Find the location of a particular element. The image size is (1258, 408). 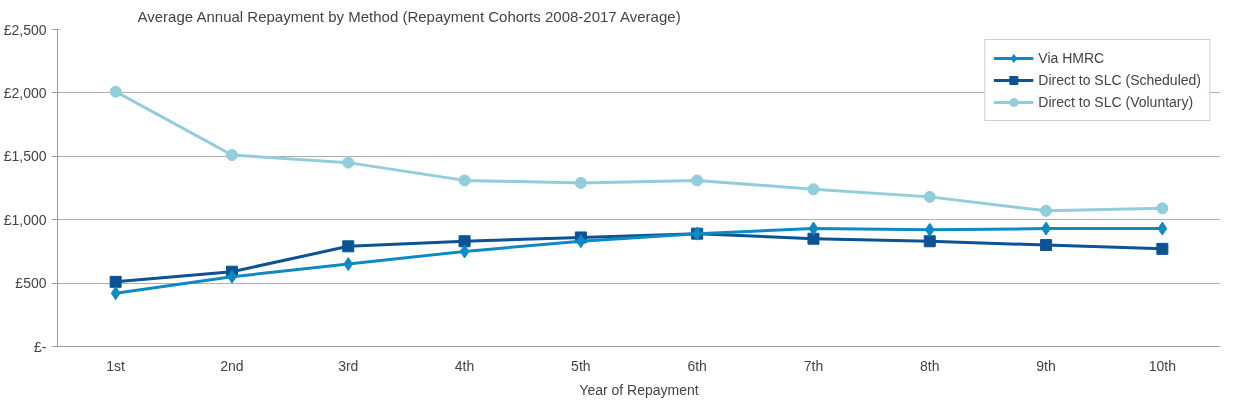

x-axis-title: Year of Repayment is located at coordinates (639, 389).